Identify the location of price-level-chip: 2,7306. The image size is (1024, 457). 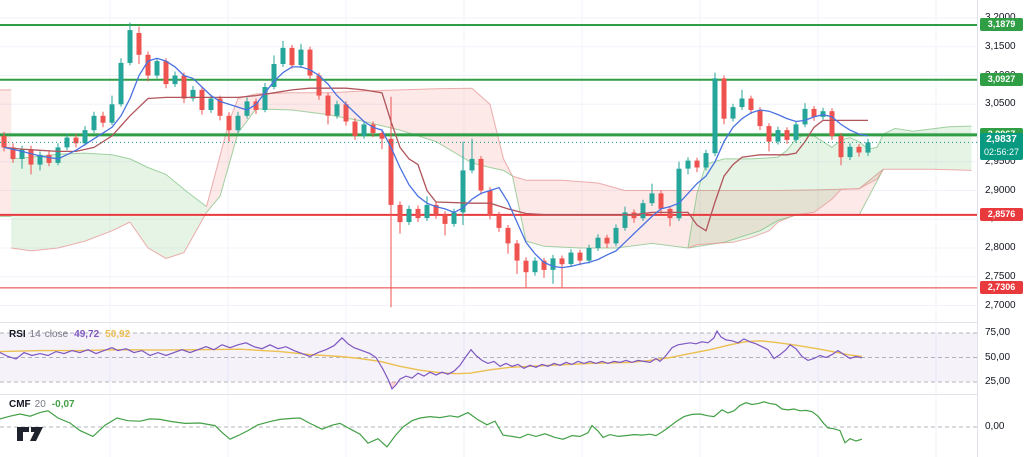
(1001, 288).